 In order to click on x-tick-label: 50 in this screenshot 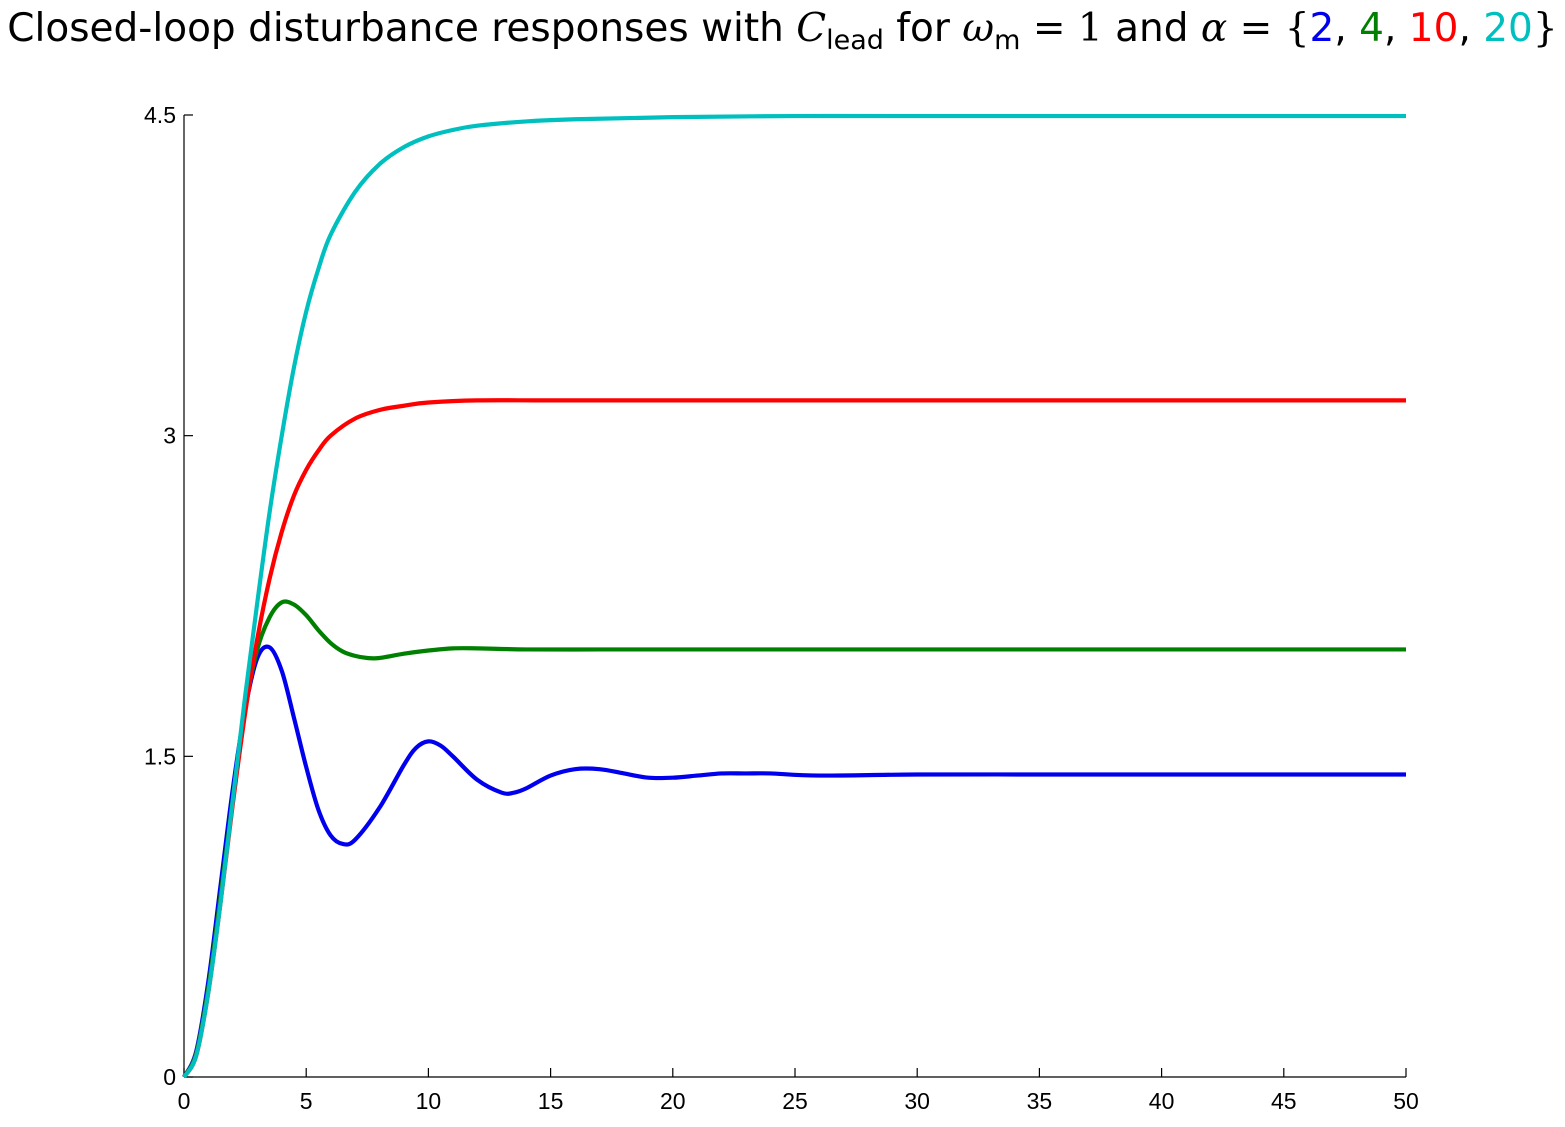, I will do `click(1406, 1101)`.